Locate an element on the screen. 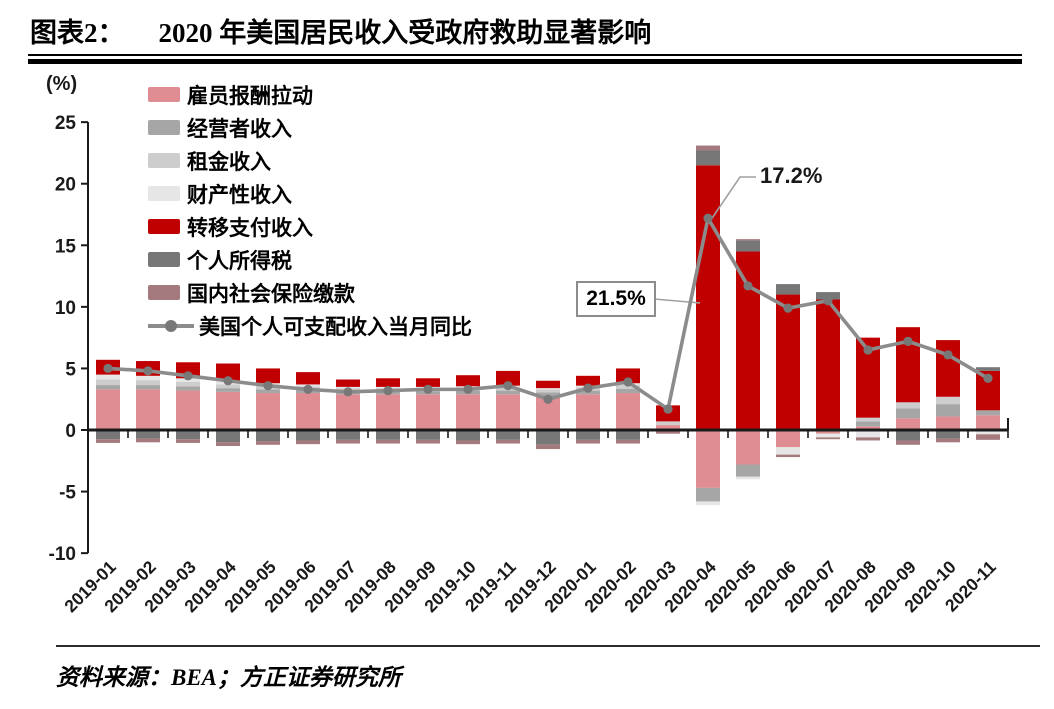  annotation-line-peak: 17.2% is located at coordinates (791, 175).